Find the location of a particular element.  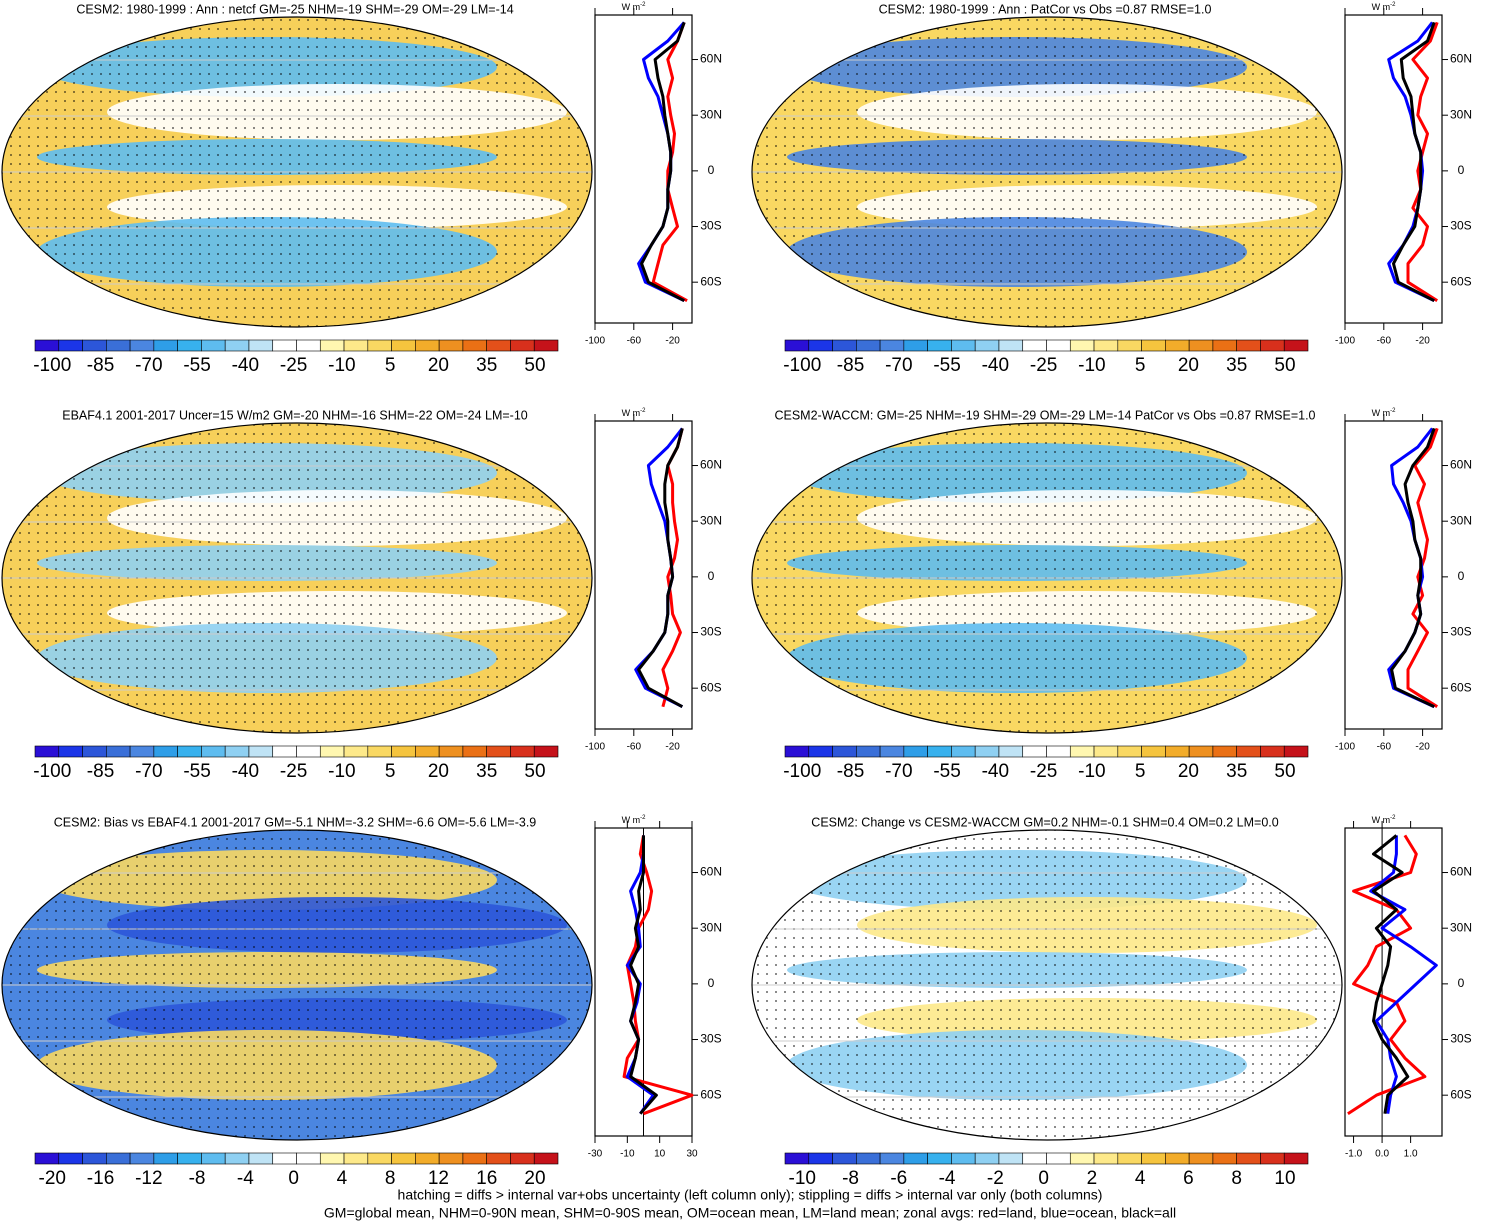

colorbar-label: 50 is located at coordinates (534, 771).